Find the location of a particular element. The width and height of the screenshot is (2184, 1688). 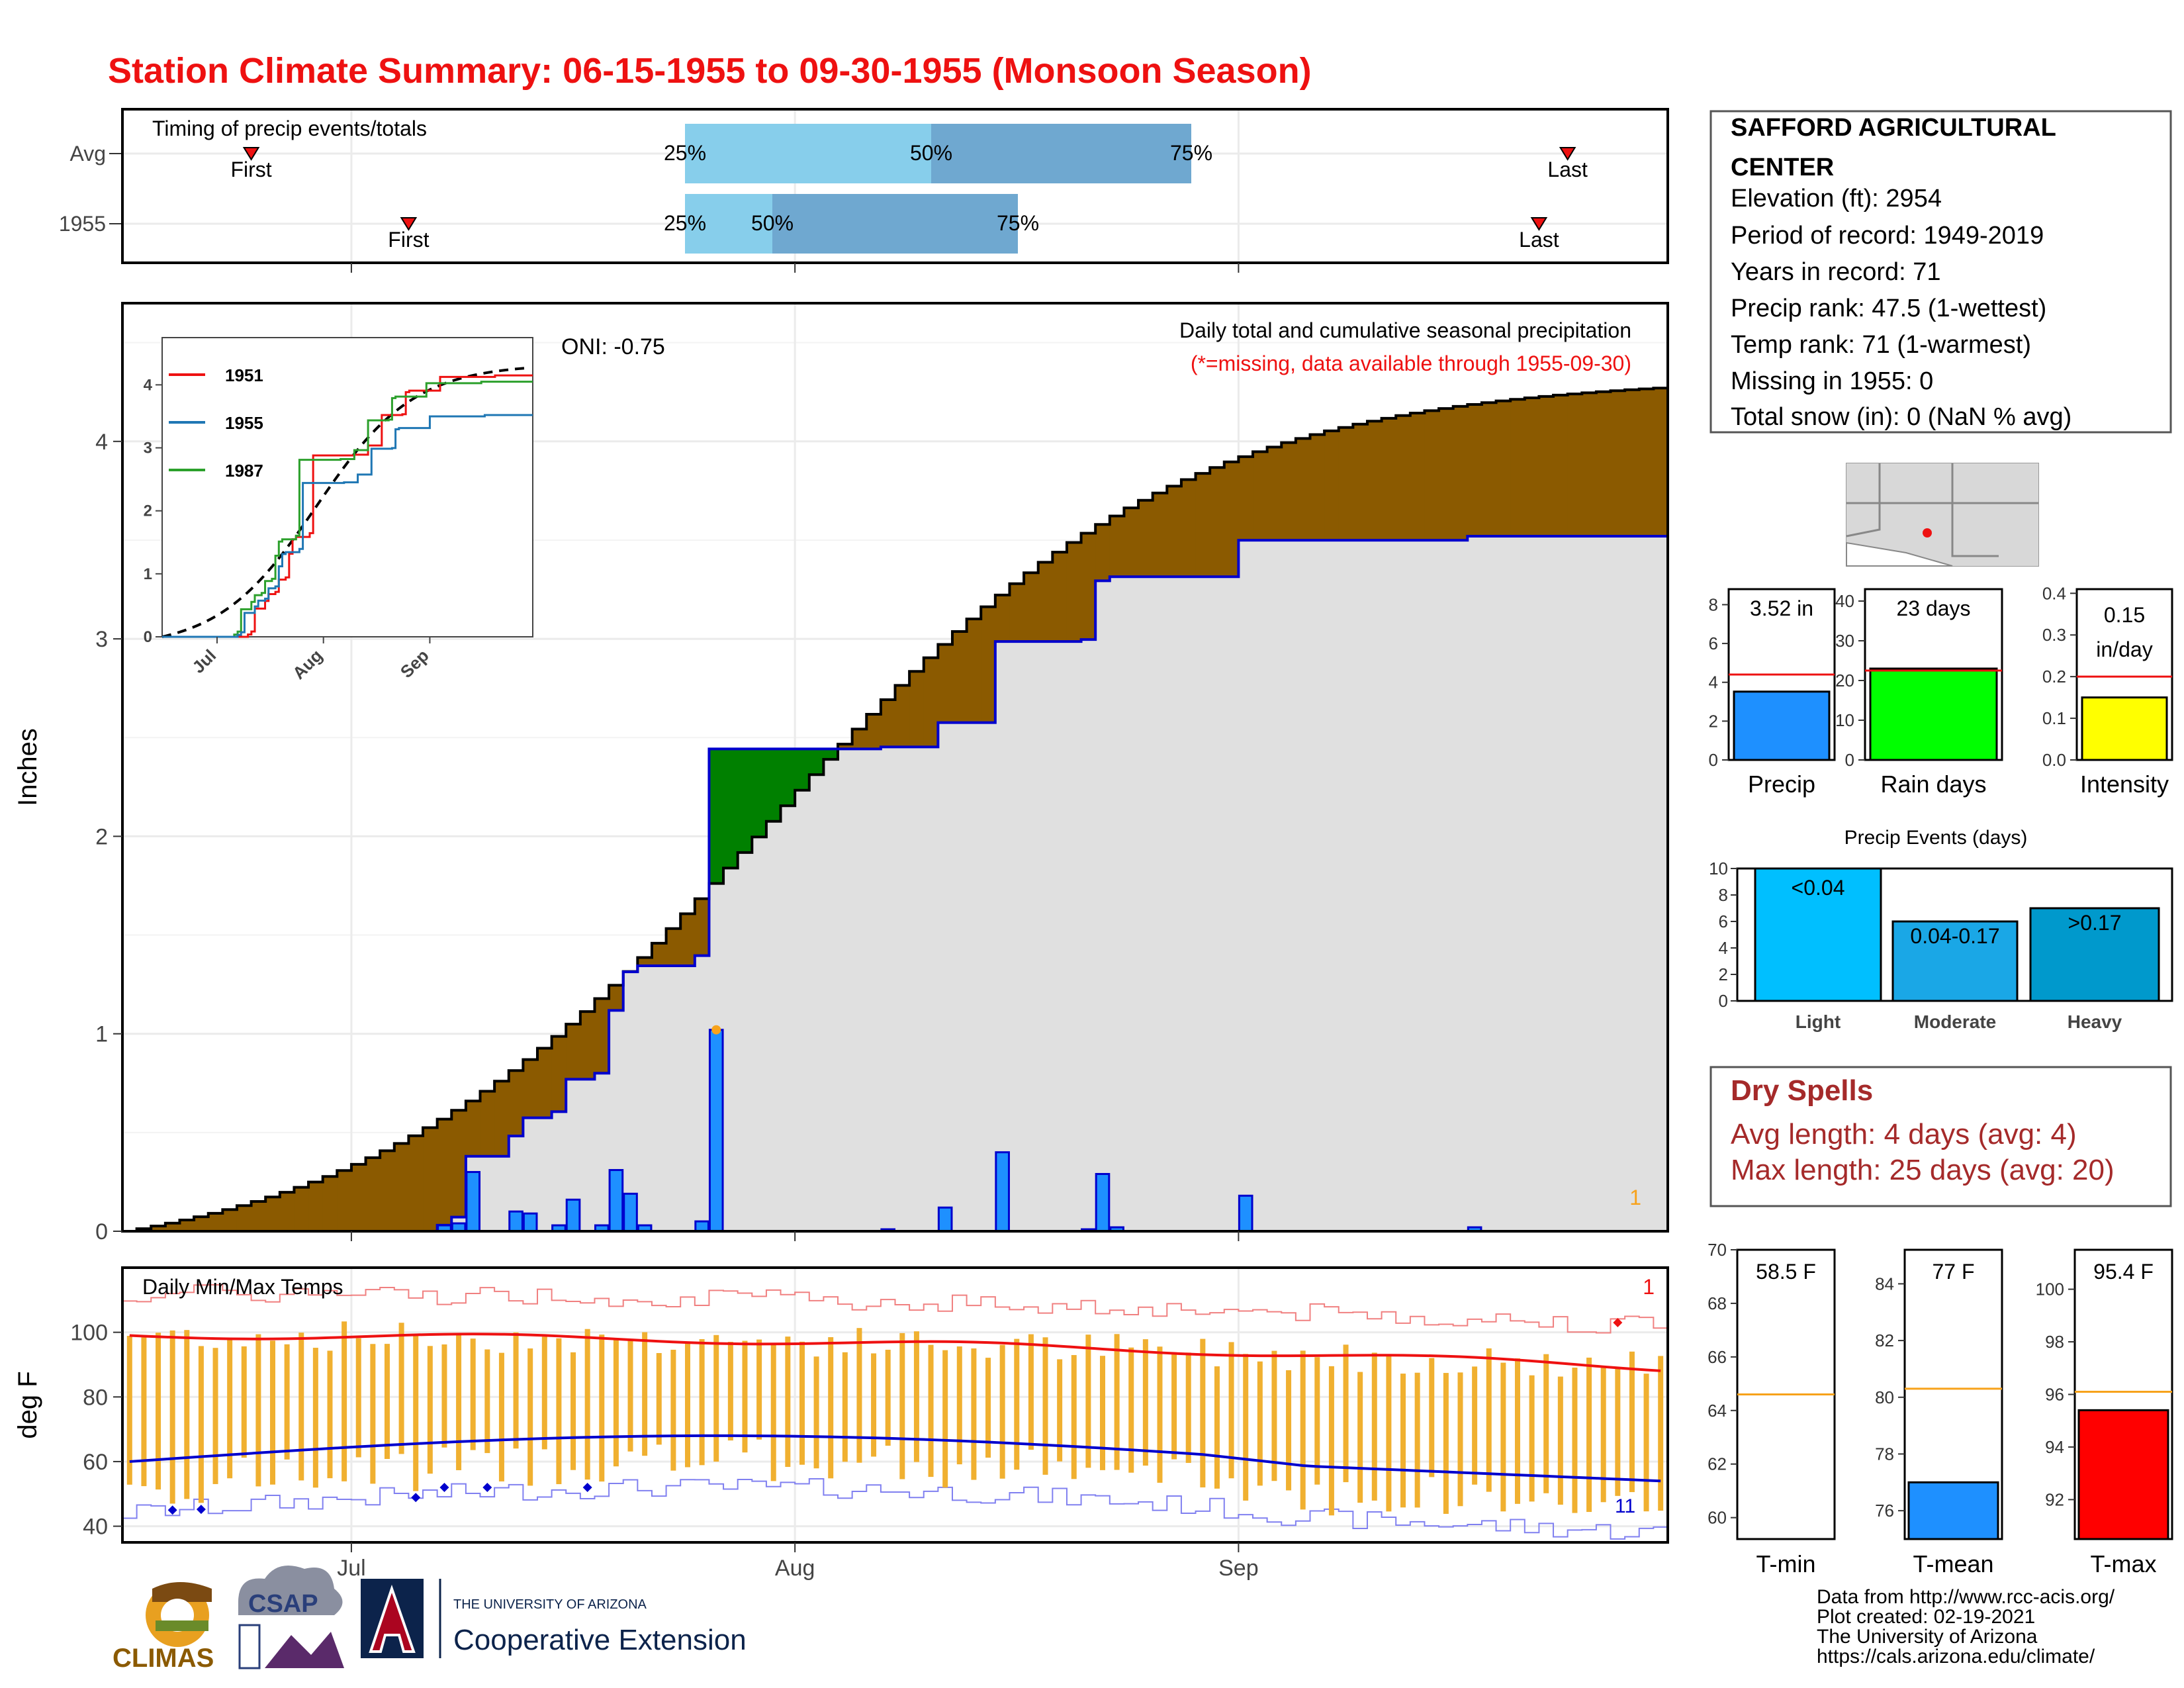

intensity-bar is located at coordinates (2124, 728).